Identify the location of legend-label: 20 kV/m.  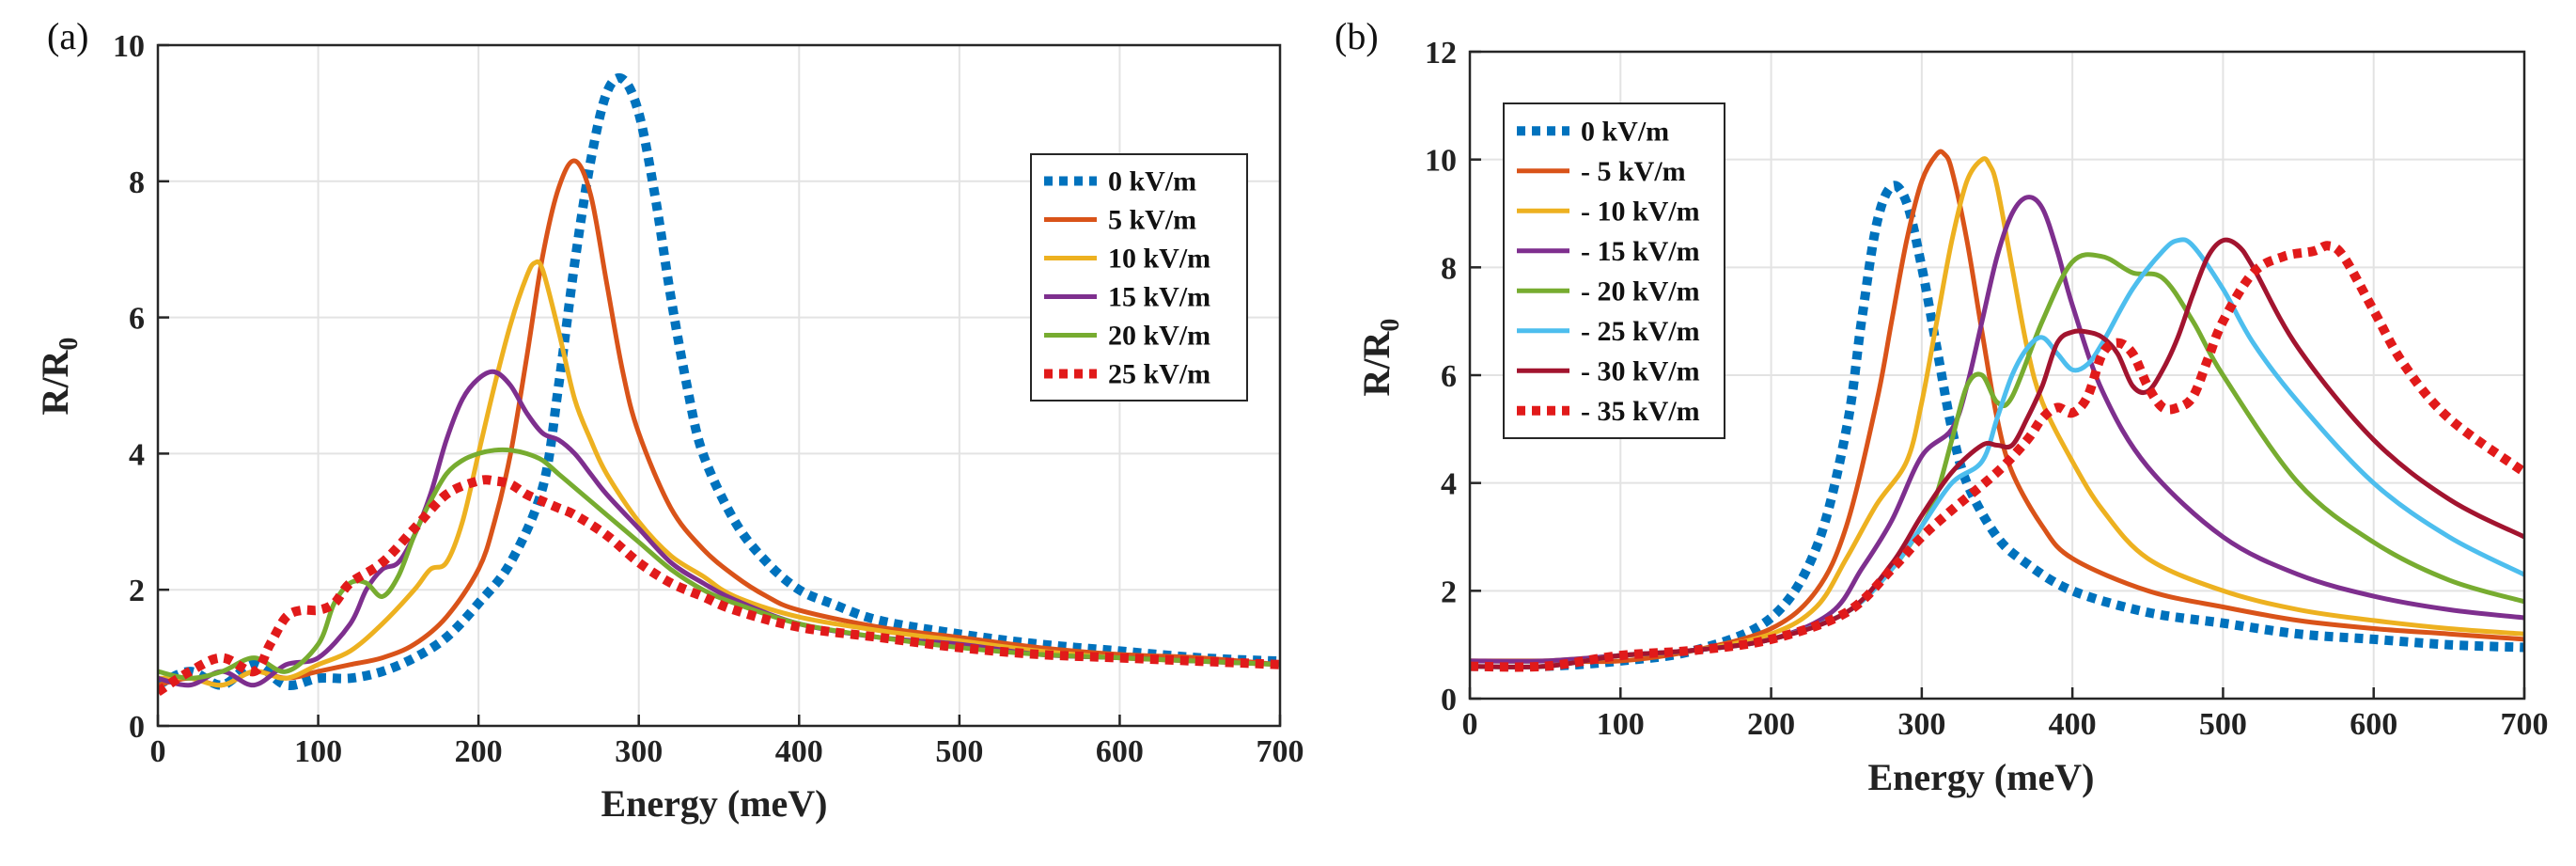
(1159, 336).